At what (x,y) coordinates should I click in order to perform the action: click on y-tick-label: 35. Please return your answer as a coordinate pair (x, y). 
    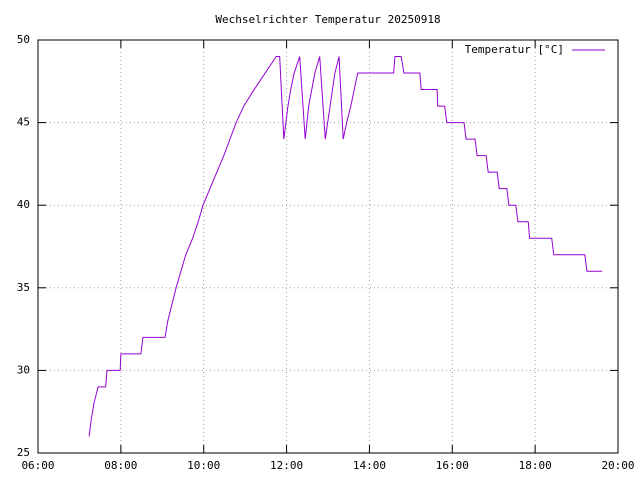
    Looking at the image, I should click on (23, 287).